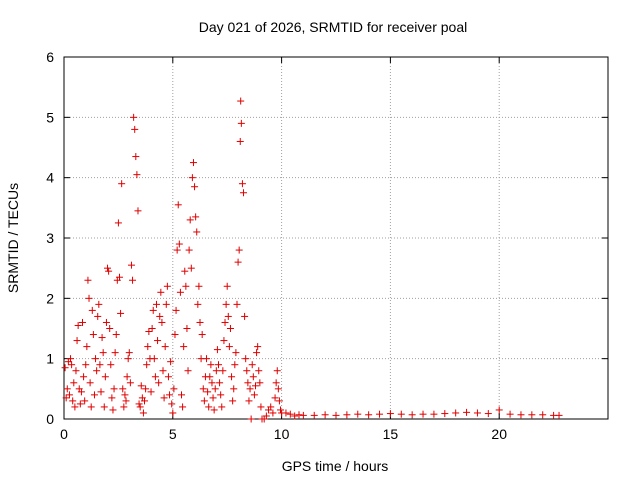  What do you see at coordinates (50, 359) in the screenshot?
I see `y-tick-label: 1` at bounding box center [50, 359].